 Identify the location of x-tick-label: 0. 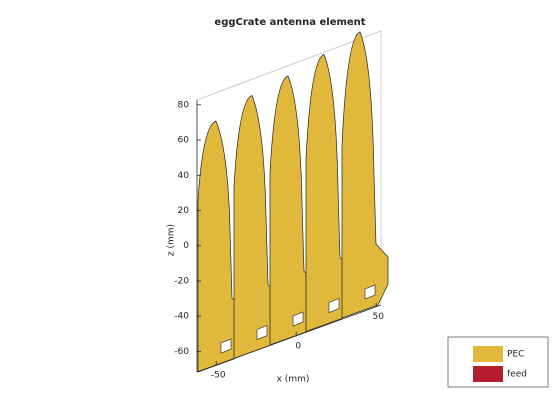
(298, 346).